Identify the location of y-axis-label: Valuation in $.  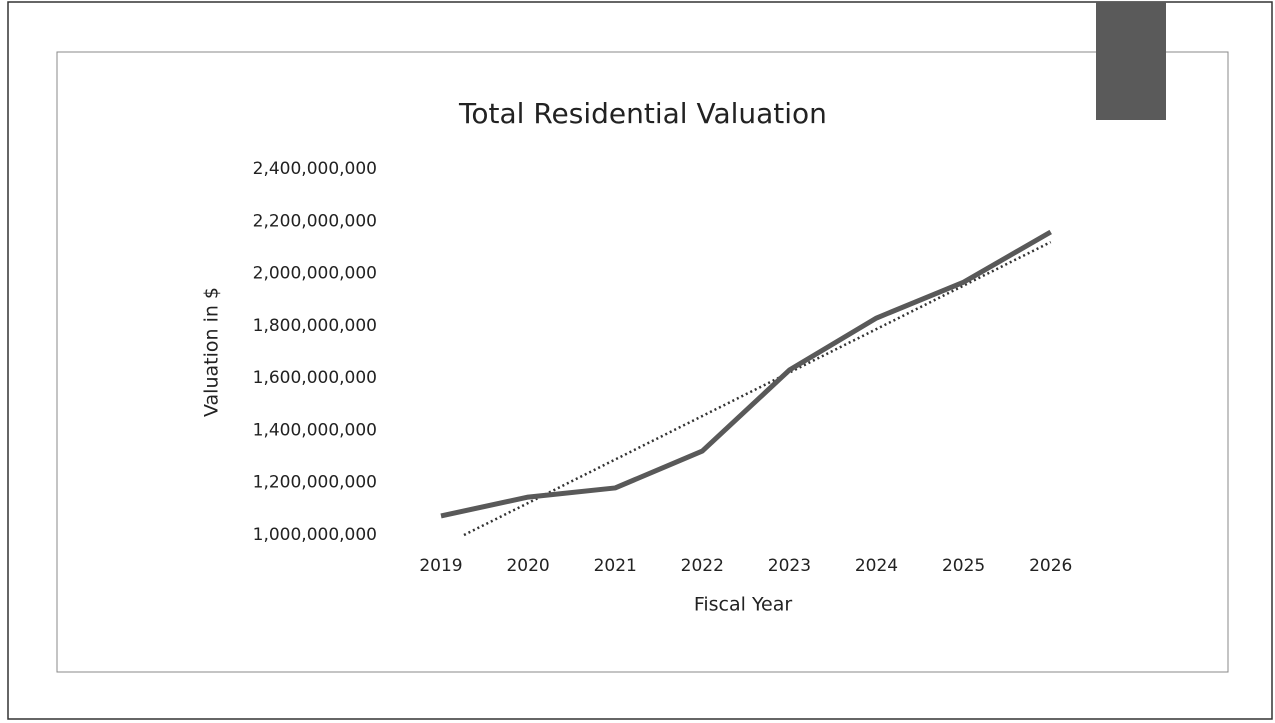
(212, 352).